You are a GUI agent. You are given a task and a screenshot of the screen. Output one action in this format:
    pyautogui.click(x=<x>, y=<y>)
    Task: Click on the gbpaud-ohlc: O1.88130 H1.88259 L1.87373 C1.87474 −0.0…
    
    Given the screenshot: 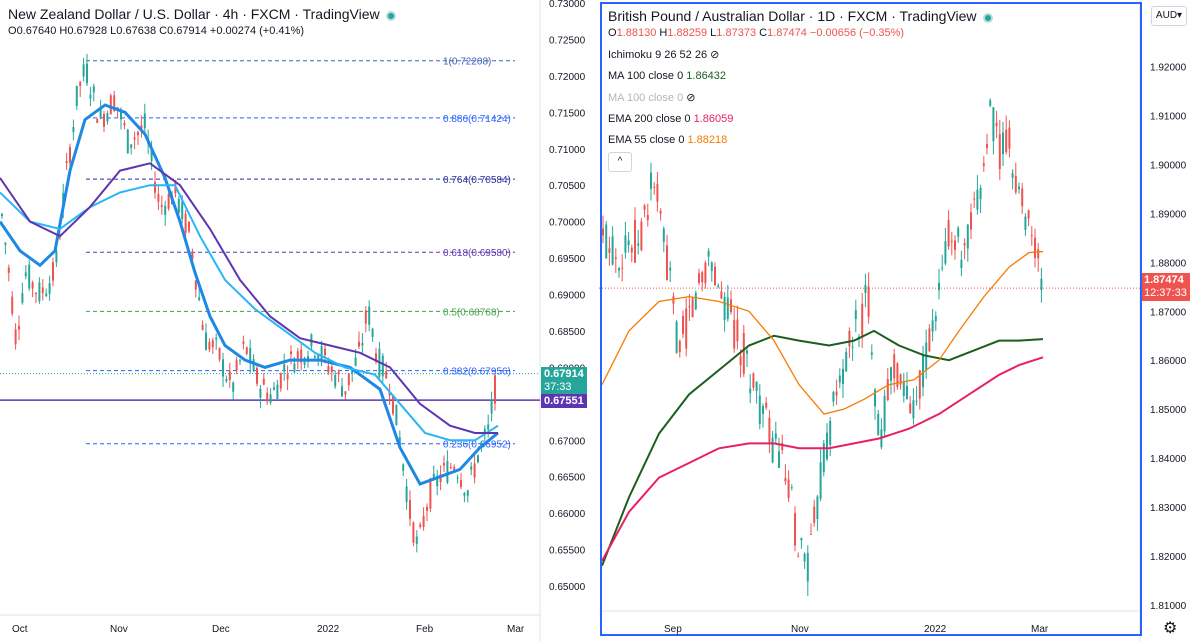 What is the action you would take?
    pyautogui.click(x=800, y=33)
    